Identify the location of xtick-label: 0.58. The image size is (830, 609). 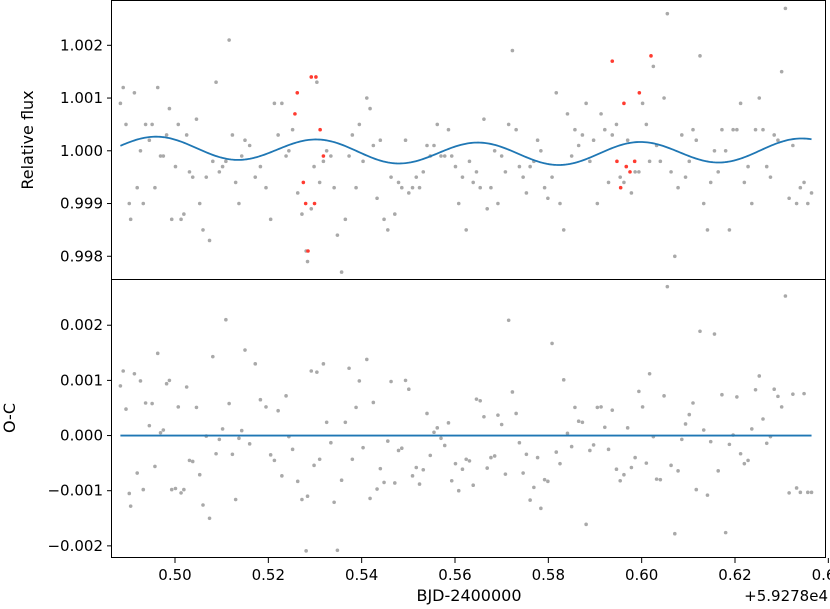
(548, 575).